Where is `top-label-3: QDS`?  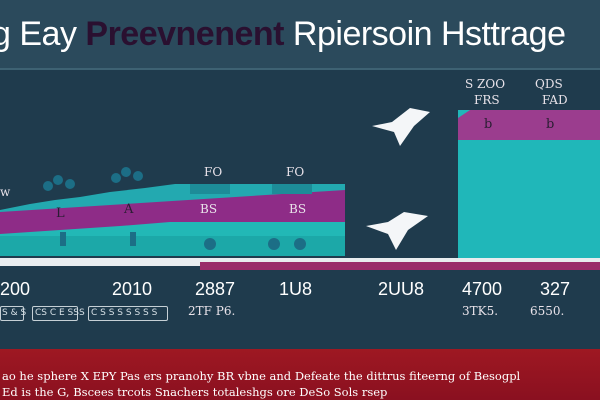 top-label-3: QDS is located at coordinates (549, 84).